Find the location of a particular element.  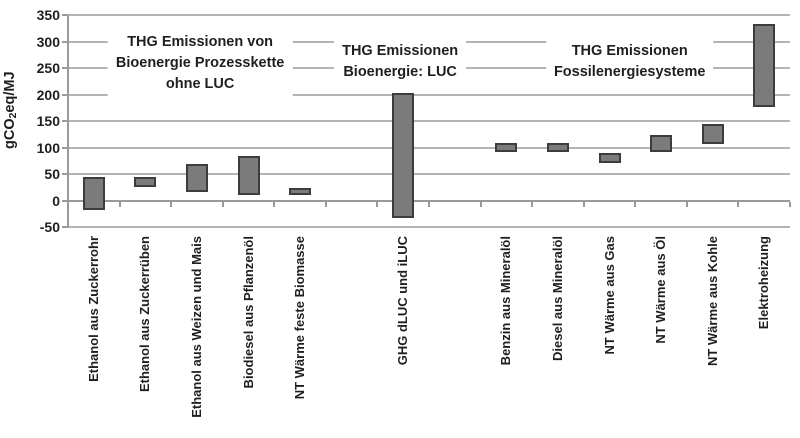

y-tick-label: 150 is located at coordinates (48, 121).